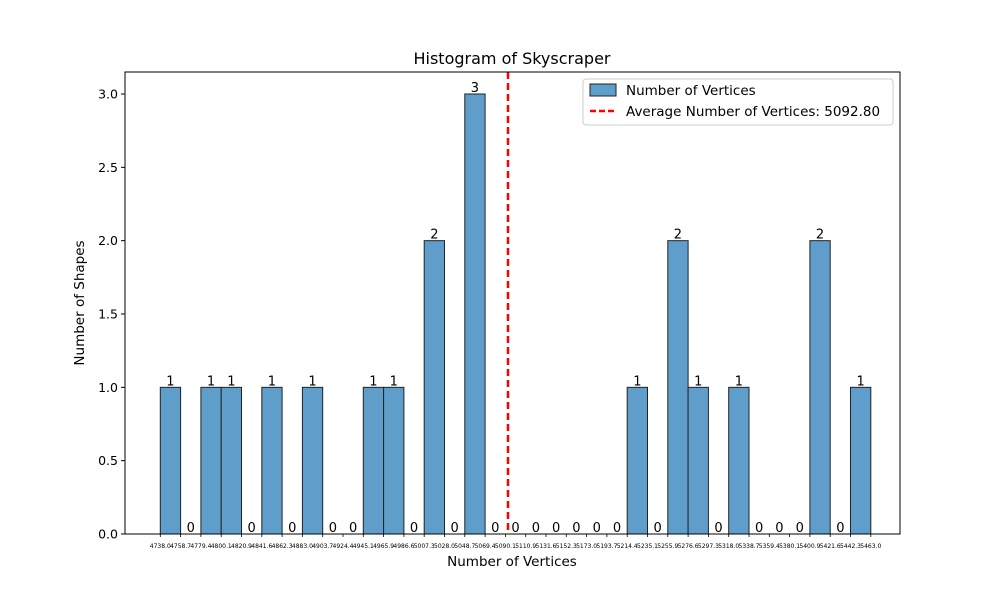 This screenshot has height=600, width=1000. Describe the element at coordinates (108, 460) in the screenshot. I see `y-tick-label: 0.5` at that location.